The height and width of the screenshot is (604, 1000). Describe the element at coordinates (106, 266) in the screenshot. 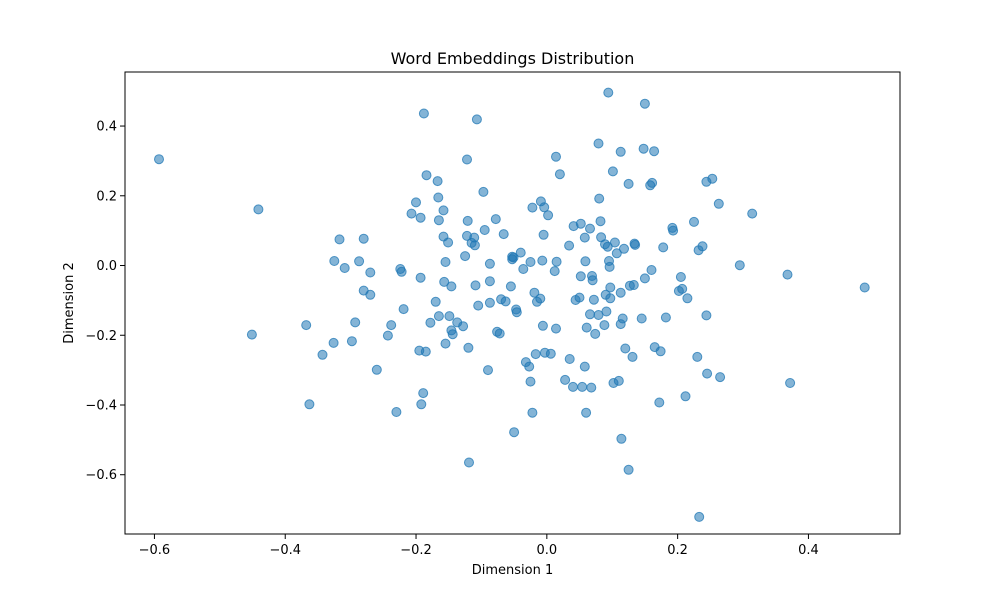

I see `y-tick-label: 0.0` at that location.